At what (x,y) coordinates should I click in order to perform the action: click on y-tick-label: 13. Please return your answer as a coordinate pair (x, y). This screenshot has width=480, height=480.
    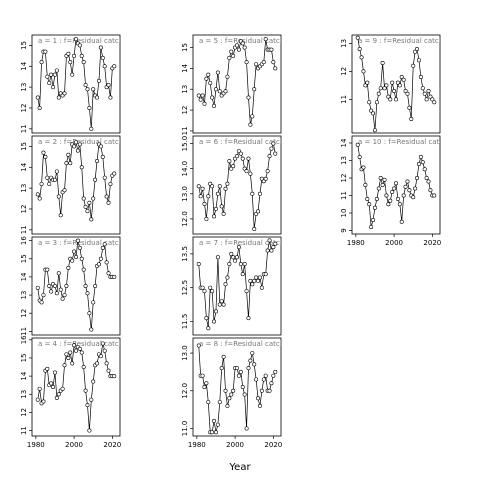
    Looking at the image, I should click on (344, 160).